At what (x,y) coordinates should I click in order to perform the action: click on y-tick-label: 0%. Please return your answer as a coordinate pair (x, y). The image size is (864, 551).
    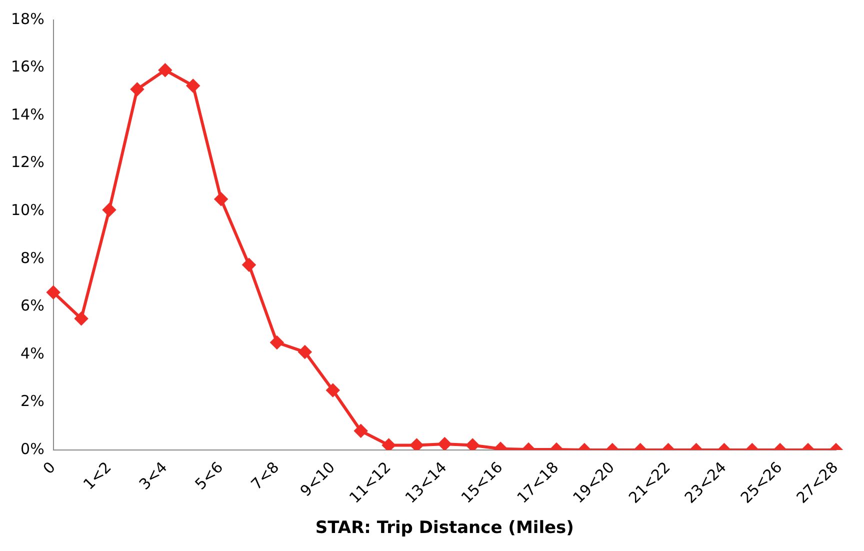
    Looking at the image, I should click on (32, 449).